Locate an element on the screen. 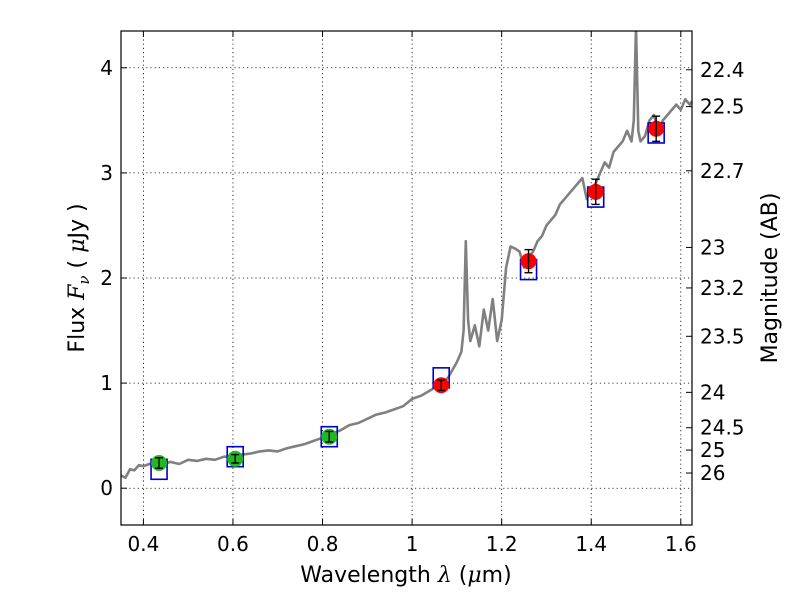 Image resolution: width=800 pixels, height=600 pixels. y2-tick-label: 23.5 is located at coordinates (722, 336).